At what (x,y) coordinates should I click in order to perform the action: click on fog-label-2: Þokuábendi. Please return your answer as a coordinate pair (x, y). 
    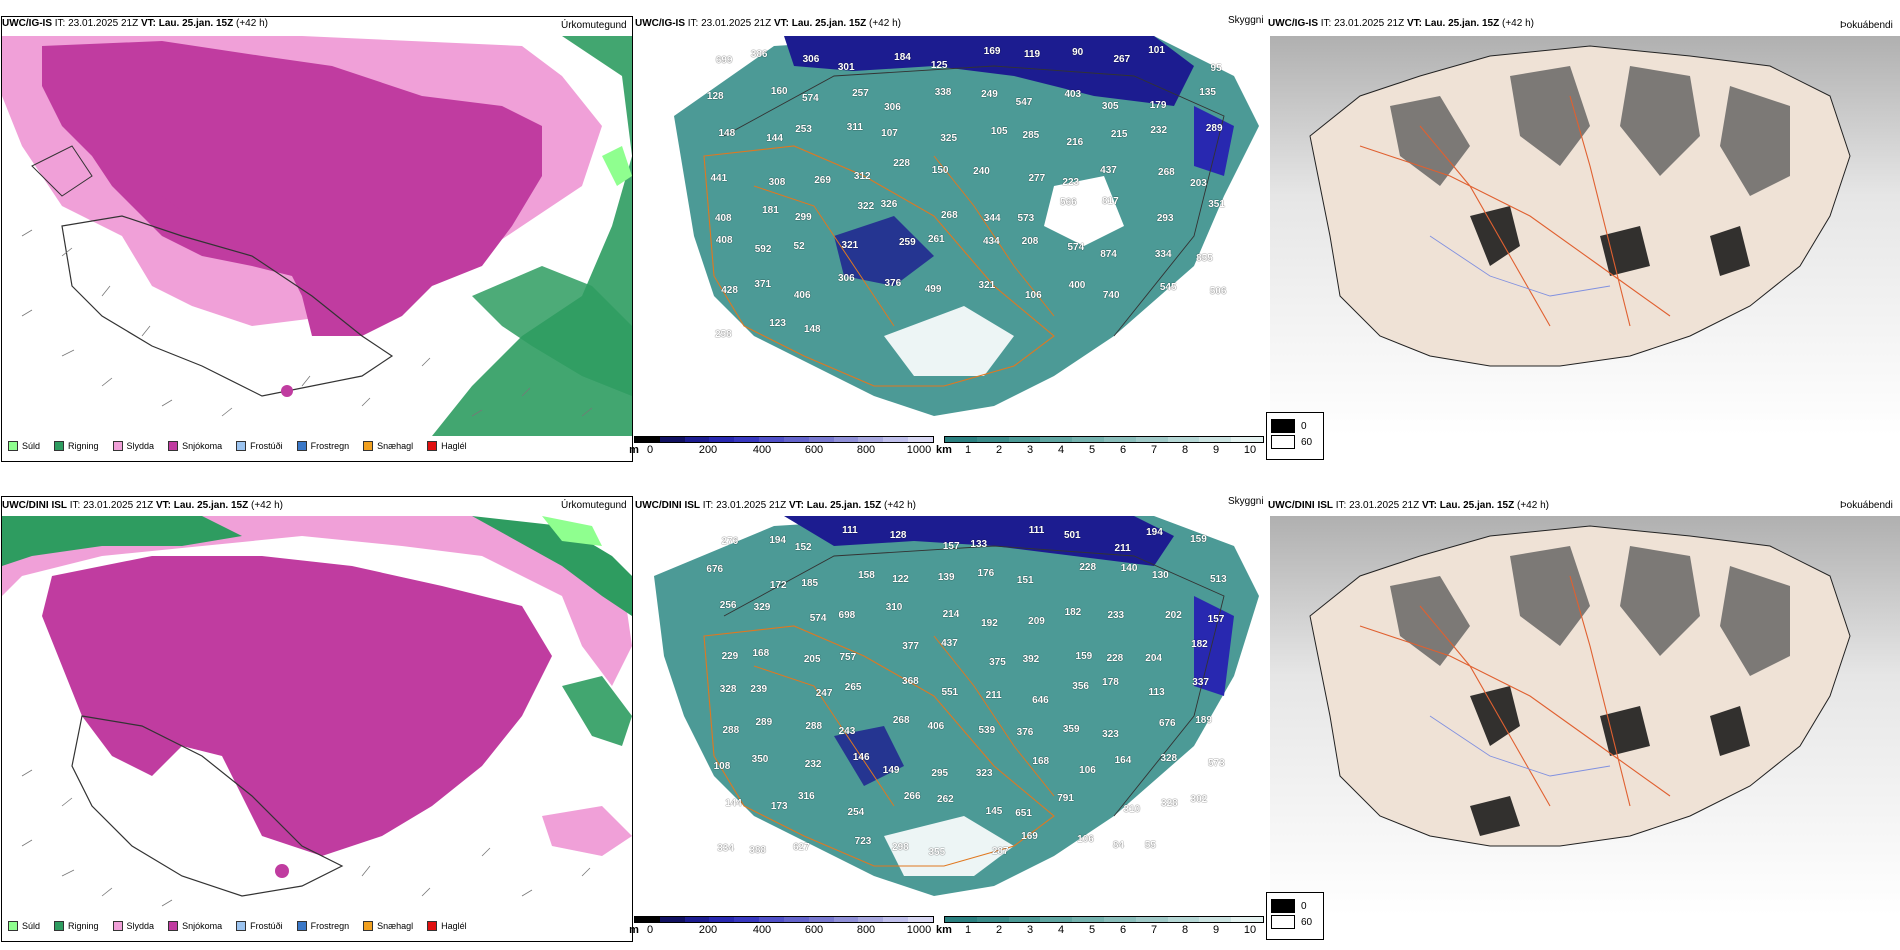
    Looking at the image, I should click on (1866, 505).